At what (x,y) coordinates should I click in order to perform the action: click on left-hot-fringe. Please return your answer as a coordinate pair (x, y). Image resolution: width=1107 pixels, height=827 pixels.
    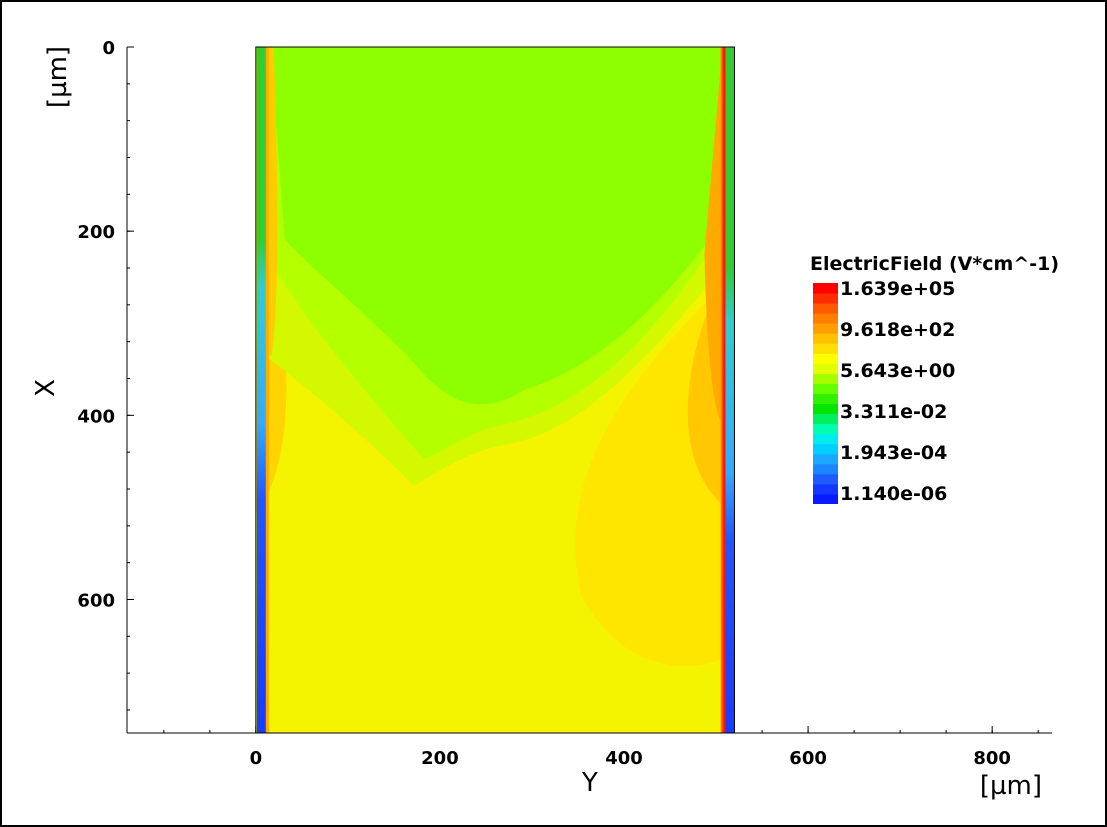
    Looking at the image, I should click on (273, 201).